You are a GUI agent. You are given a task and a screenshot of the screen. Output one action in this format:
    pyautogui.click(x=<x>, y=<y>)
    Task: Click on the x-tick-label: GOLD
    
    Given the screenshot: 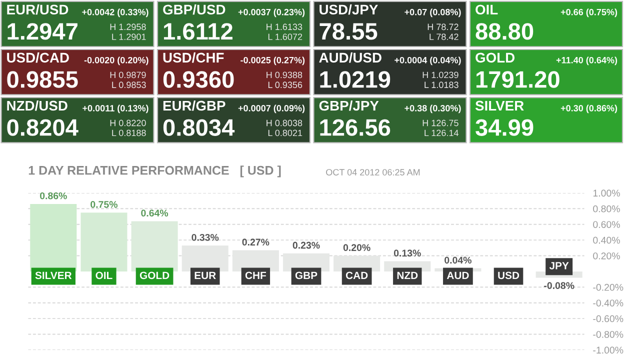 What is the action you would take?
    pyautogui.click(x=155, y=276)
    